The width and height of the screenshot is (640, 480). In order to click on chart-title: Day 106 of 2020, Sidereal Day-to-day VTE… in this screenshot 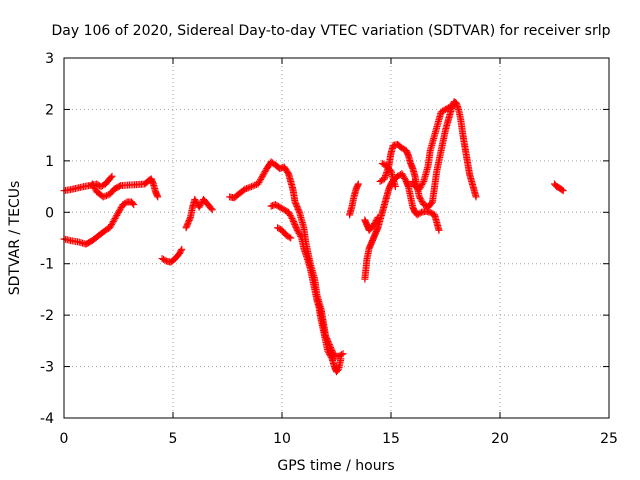, I will do `click(330, 31)`.